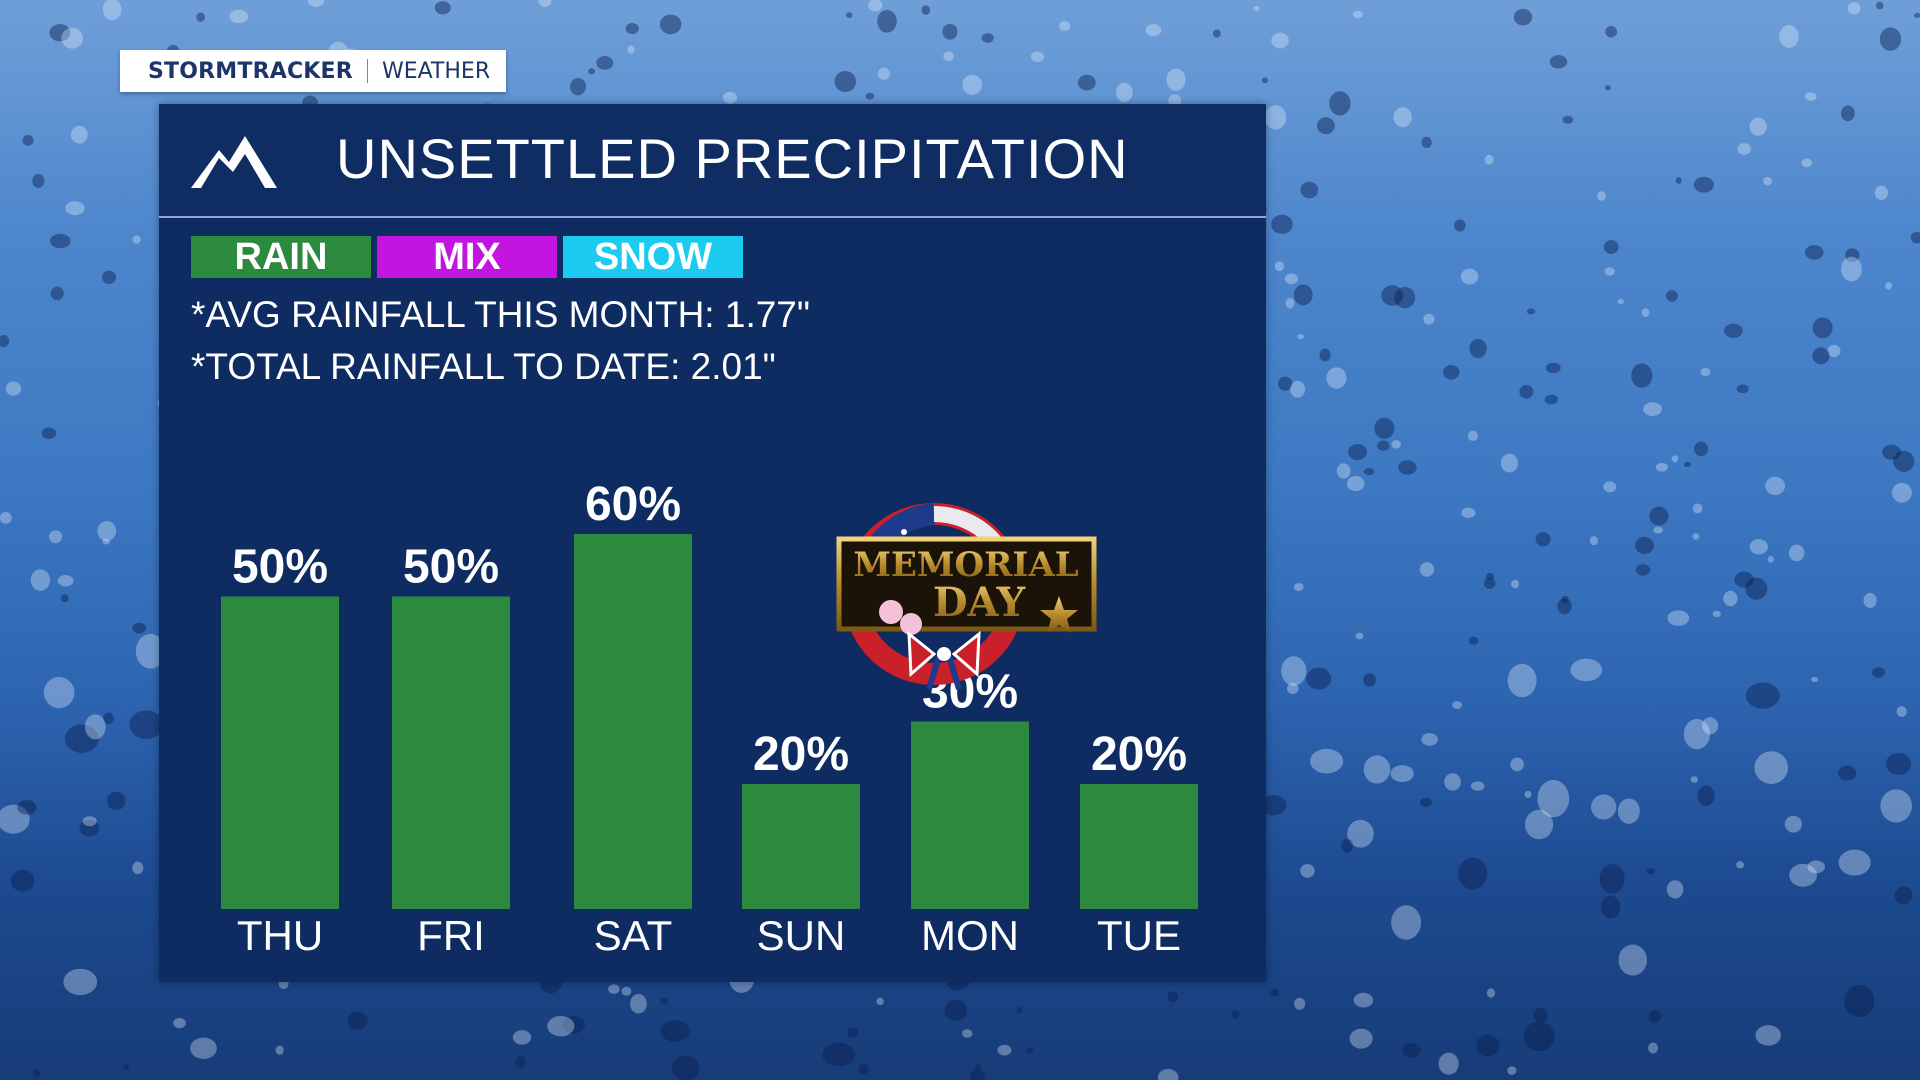 This screenshot has height=1080, width=1920. I want to click on day-label-fri: FRI, so click(451, 935).